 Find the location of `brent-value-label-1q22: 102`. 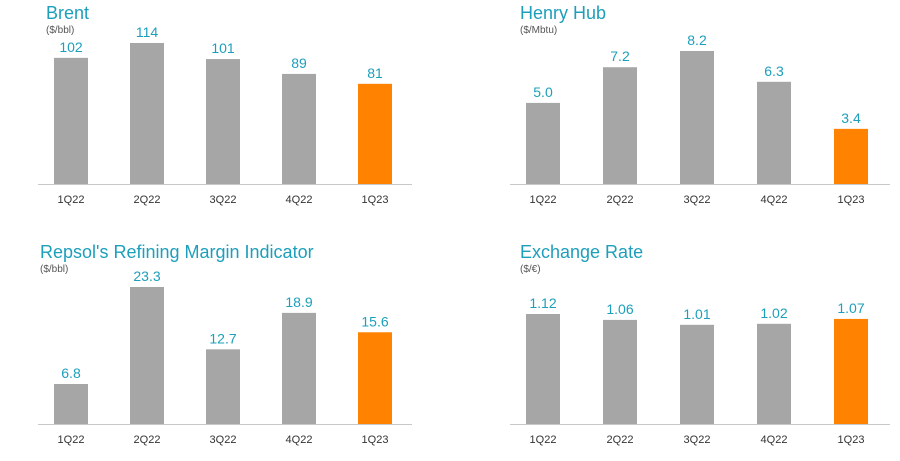

brent-value-label-1q22: 102 is located at coordinates (71, 47).